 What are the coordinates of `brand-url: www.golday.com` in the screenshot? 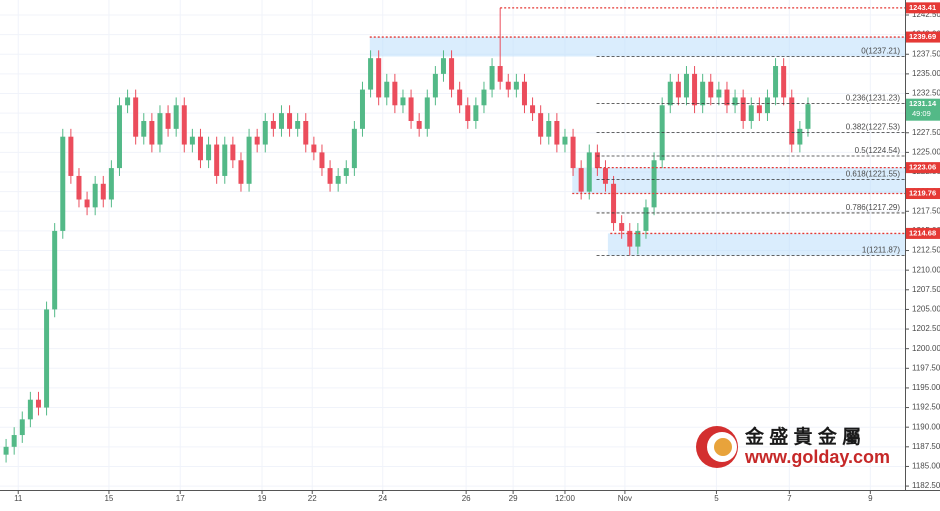 It's located at (817, 457).